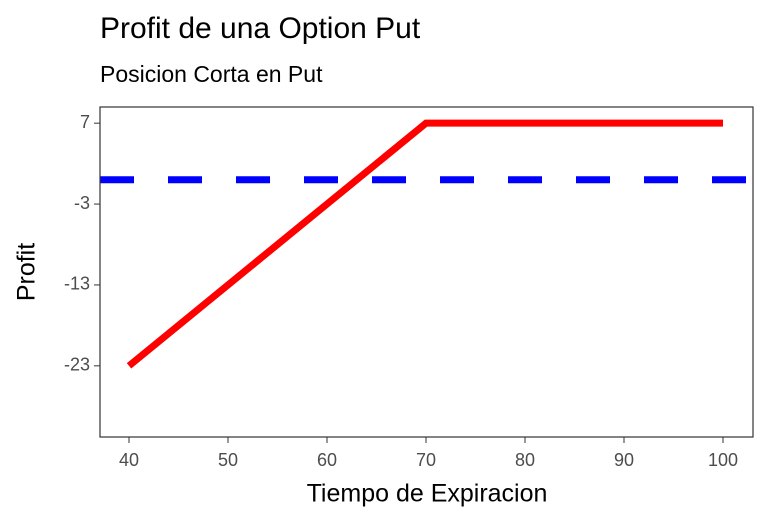  What do you see at coordinates (427, 494) in the screenshot?
I see `x-axis-label: Tiempo de Expiracion` at bounding box center [427, 494].